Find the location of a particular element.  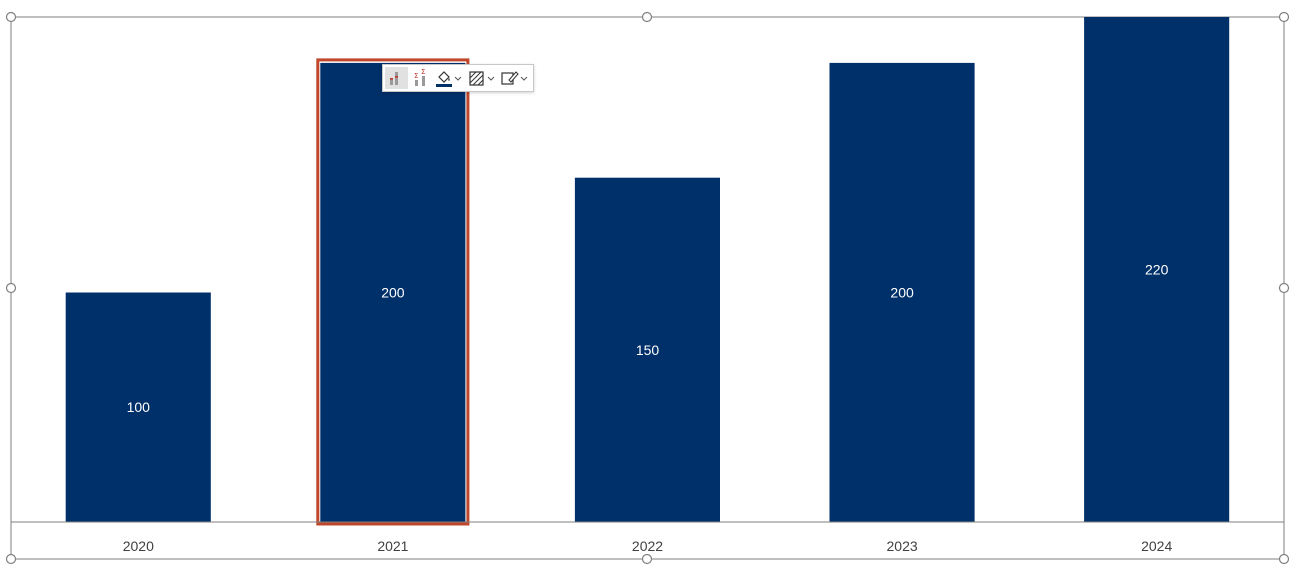

chart-elements-button is located at coordinates (396, 78).